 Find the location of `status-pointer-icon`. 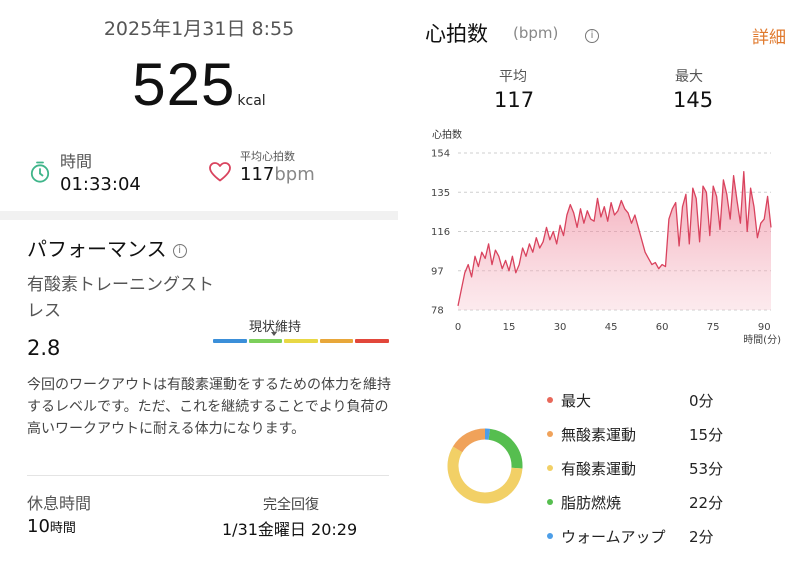

status-pointer-icon is located at coordinates (274, 334).